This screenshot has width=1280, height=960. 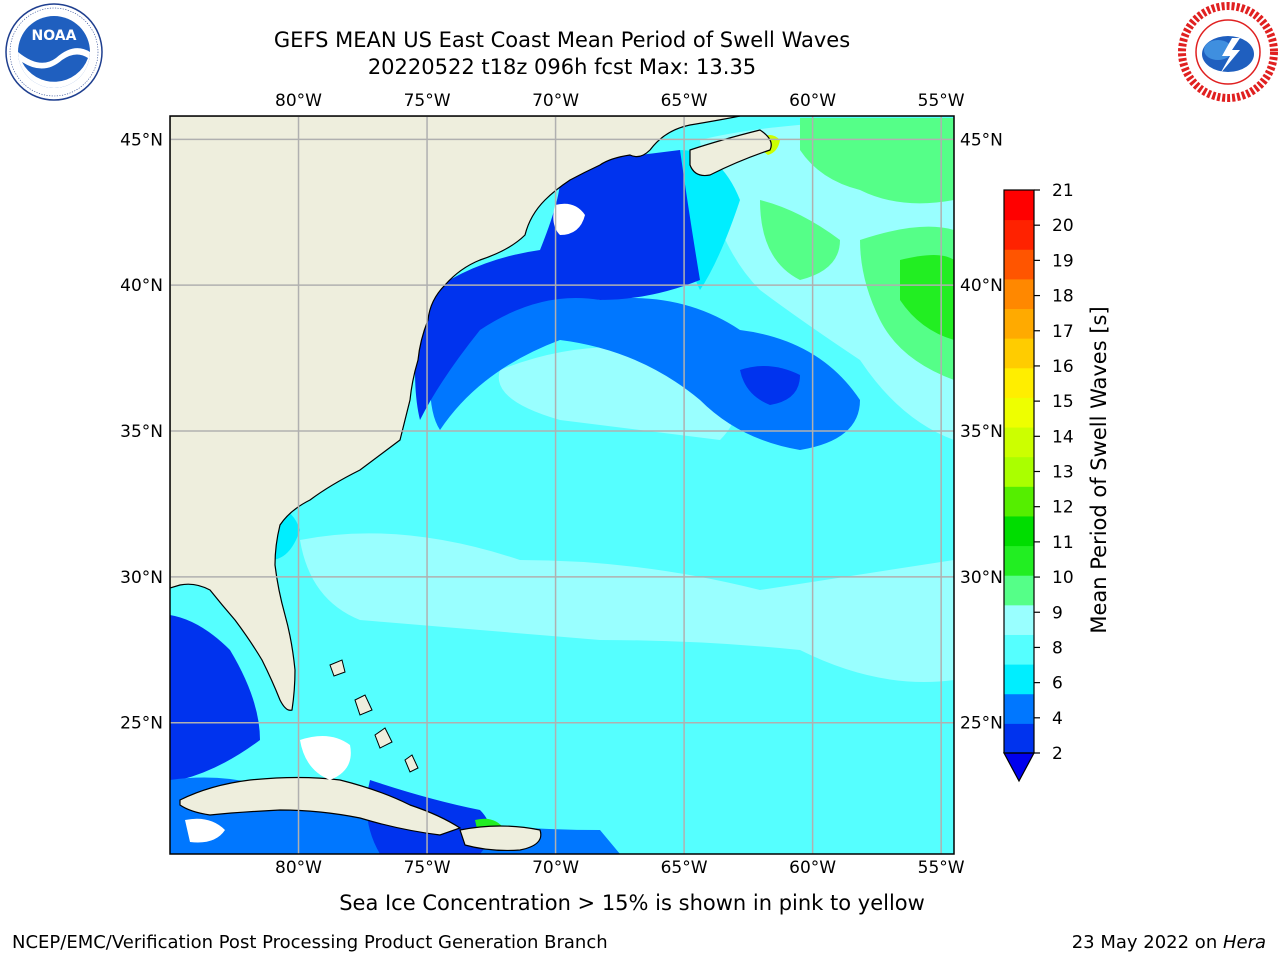 What do you see at coordinates (981, 578) in the screenshot?
I see `lat-label-right-3: 30°N` at bounding box center [981, 578].